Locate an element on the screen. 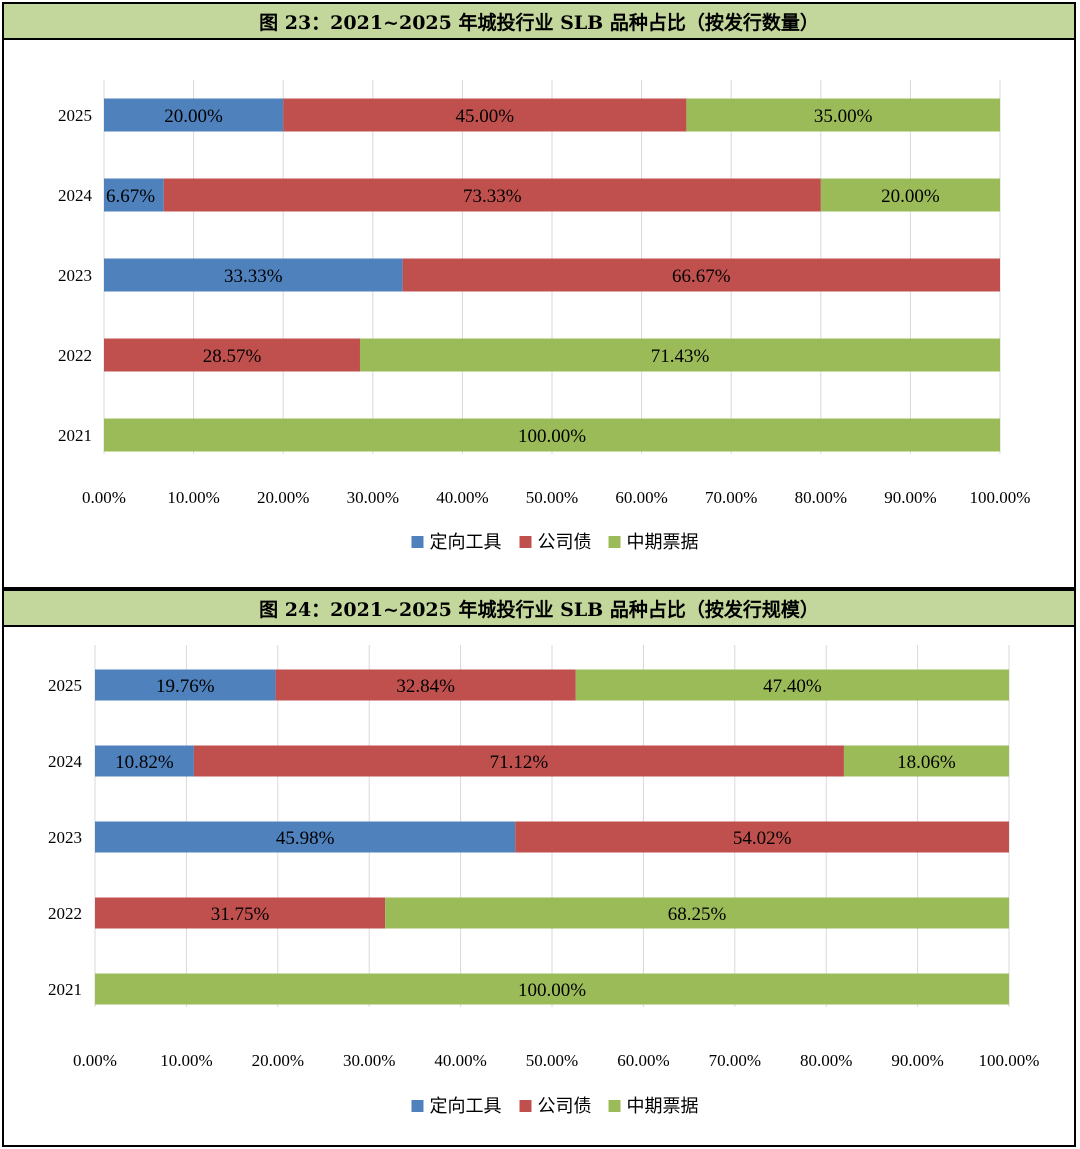  data-label: 68.25% is located at coordinates (697, 914).